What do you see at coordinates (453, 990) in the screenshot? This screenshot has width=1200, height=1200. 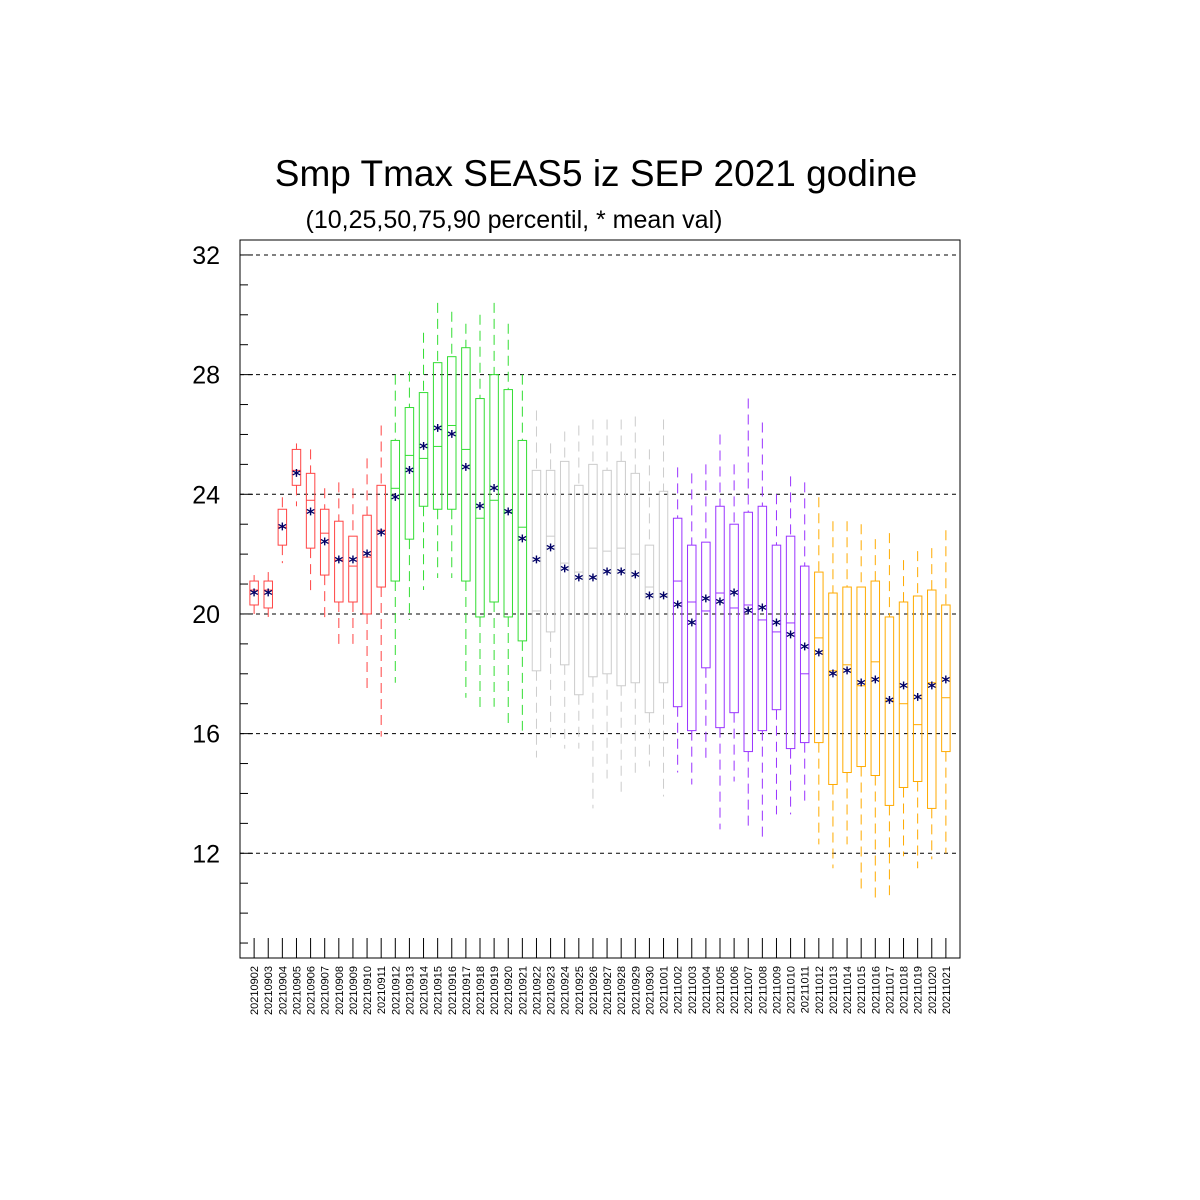 I see `x-tick-label: 20210916` at bounding box center [453, 990].